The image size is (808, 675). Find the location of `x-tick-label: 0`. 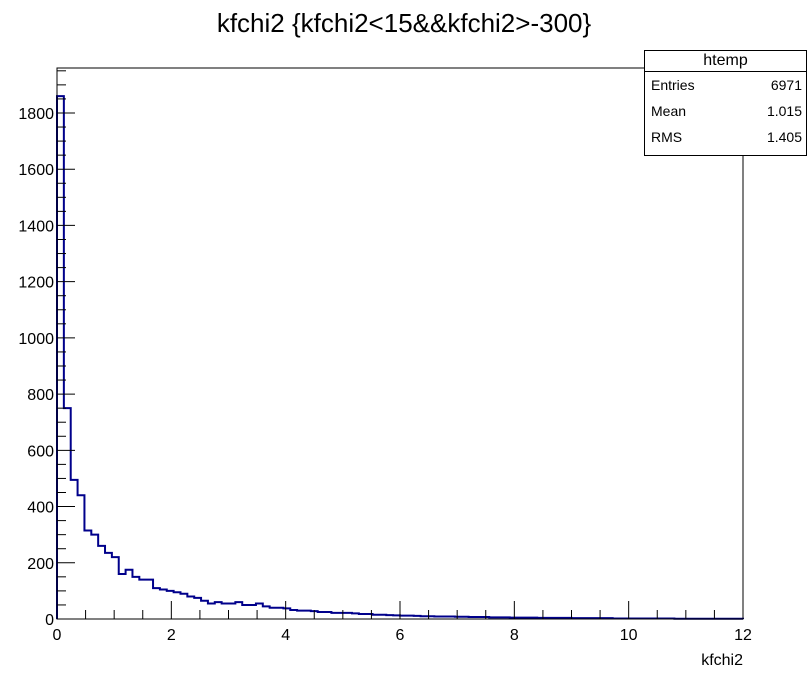

x-tick-label: 0 is located at coordinates (57, 635).